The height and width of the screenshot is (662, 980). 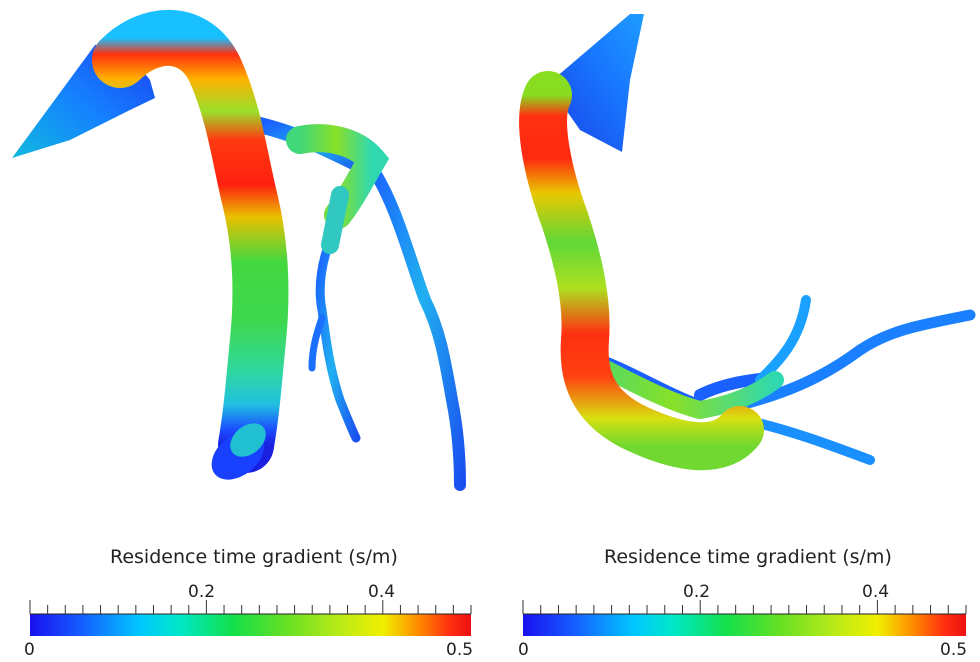 What do you see at coordinates (697, 592) in the screenshot?
I see `right-colorbar-label-0.2: 0.2` at bounding box center [697, 592].